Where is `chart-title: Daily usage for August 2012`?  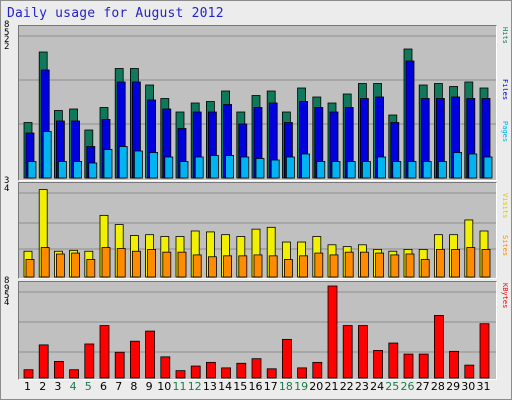
chart-title: Daily usage for August 2012 is located at coordinates (115, 13).